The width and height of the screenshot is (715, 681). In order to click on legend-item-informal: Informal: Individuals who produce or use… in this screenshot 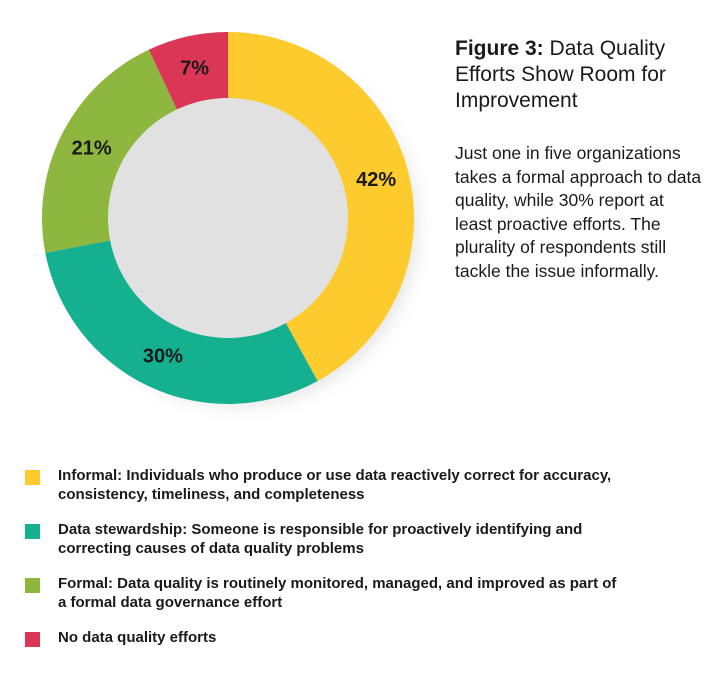, I will do `click(365, 485)`.